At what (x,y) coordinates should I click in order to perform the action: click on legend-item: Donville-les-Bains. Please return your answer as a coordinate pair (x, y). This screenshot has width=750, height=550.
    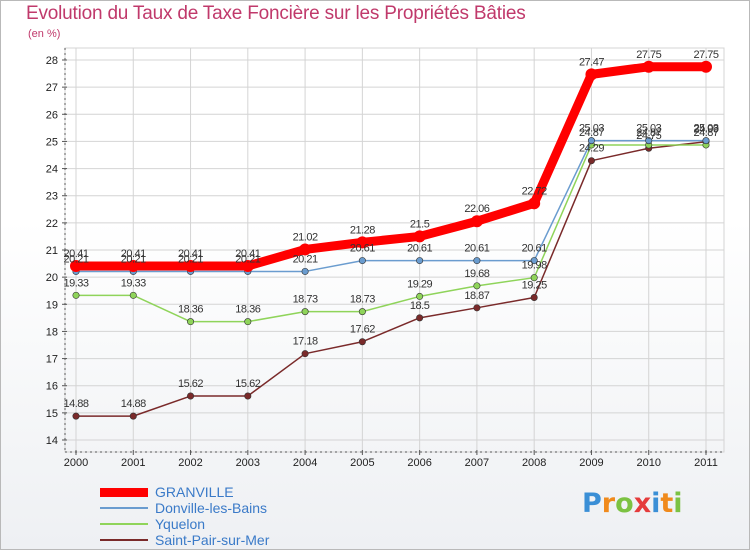
    Looking at the image, I should click on (230, 508).